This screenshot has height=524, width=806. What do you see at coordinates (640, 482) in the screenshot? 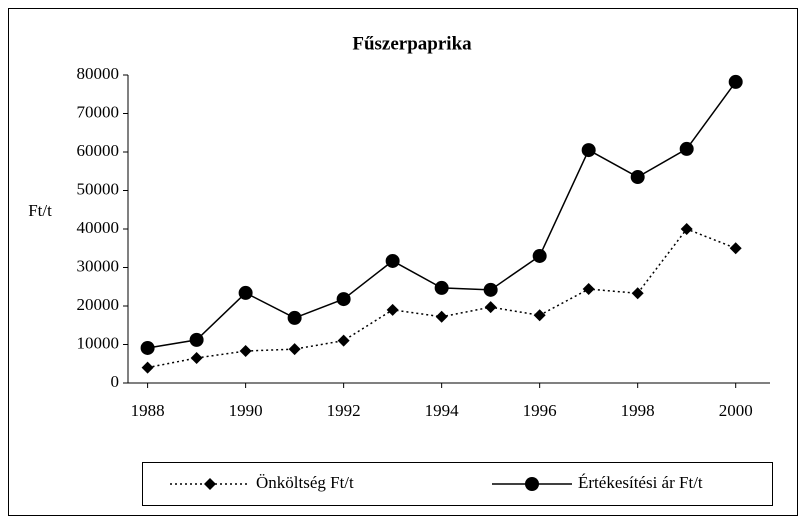
I see `legend-label: Értékesítési ár Ft/t` at bounding box center [640, 482].